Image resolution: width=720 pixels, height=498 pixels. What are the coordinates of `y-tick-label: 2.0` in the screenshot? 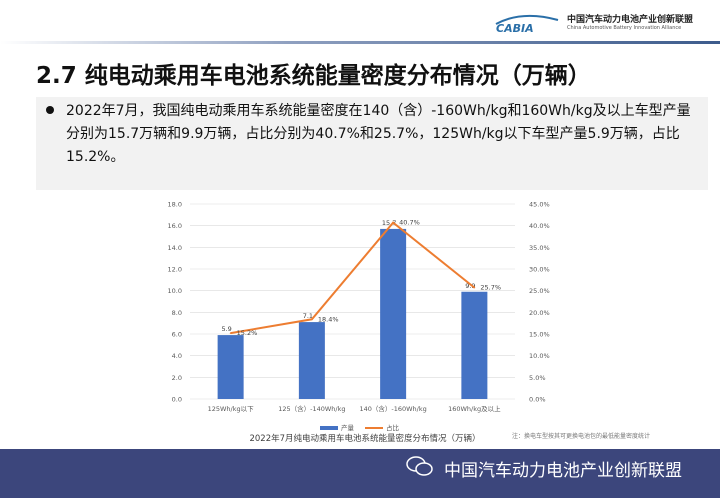 It's located at (177, 378).